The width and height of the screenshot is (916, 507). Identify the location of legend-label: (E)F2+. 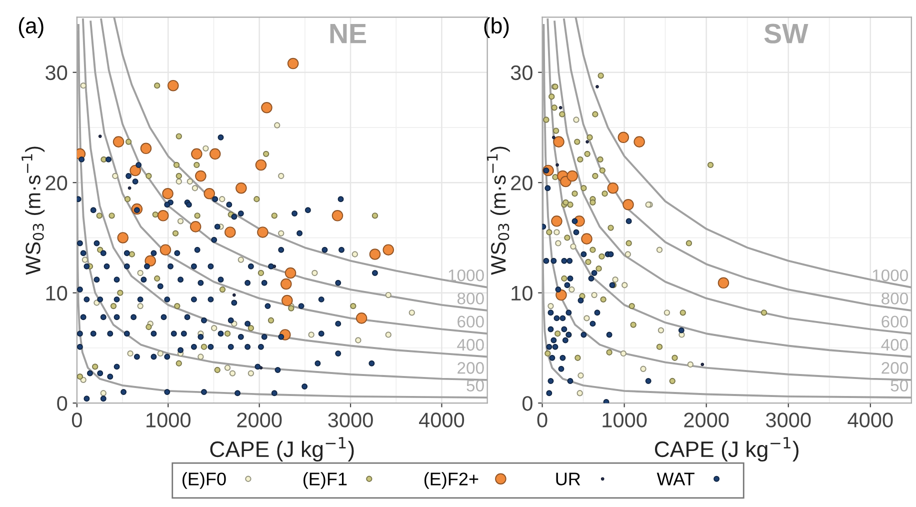
(451, 480).